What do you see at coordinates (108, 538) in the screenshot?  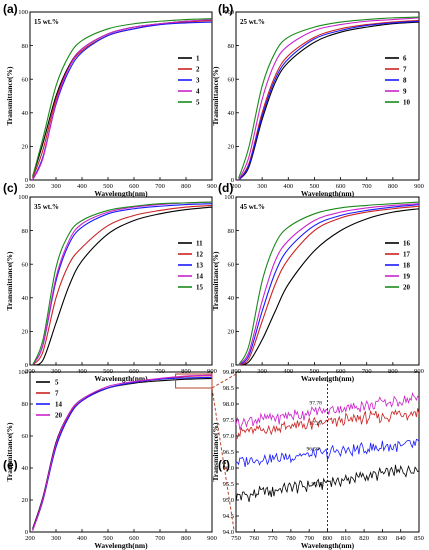 I see `x-tick-label: 500` at bounding box center [108, 538].